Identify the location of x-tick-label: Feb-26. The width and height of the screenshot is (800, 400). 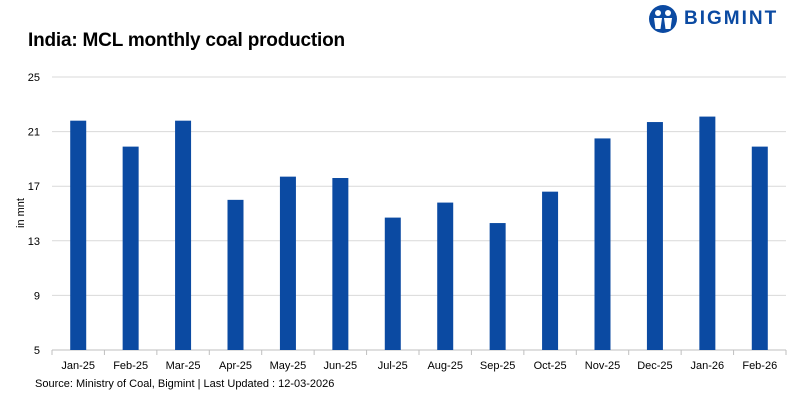
(759, 366).